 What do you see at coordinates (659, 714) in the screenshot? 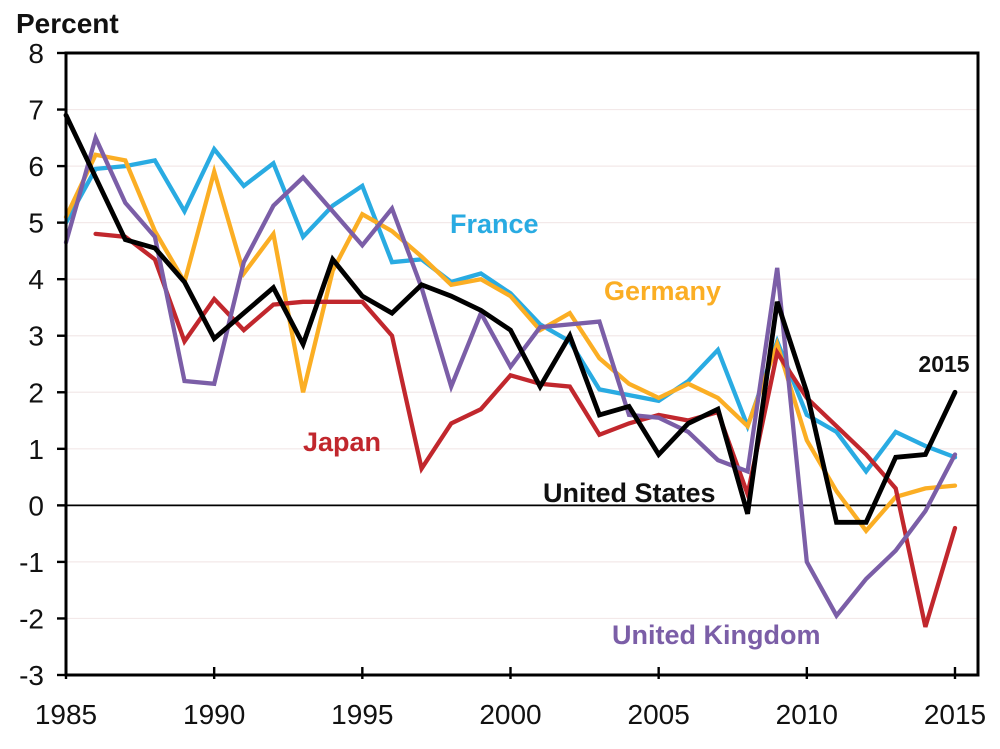
I see `x-tick-label: 2005` at bounding box center [659, 714].